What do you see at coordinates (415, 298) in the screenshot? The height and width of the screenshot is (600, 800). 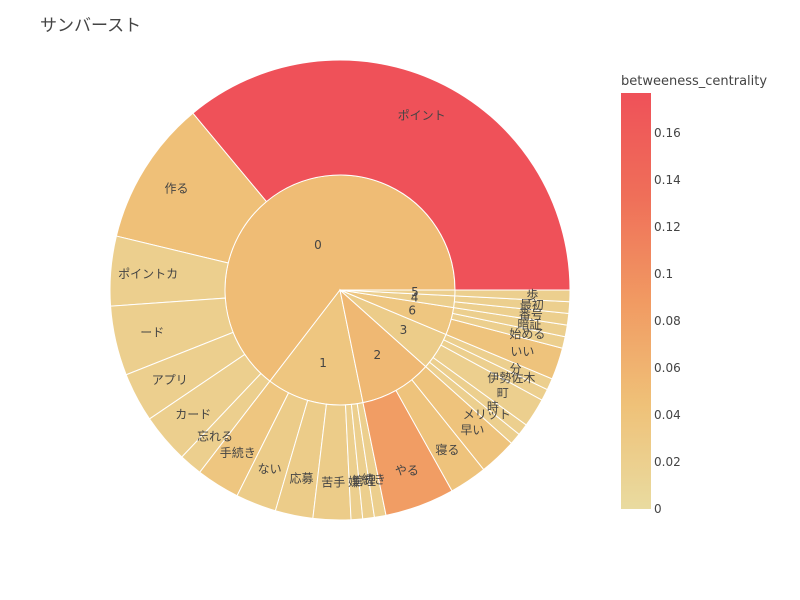 I see `sunburst-inner-label: 4` at bounding box center [415, 298].